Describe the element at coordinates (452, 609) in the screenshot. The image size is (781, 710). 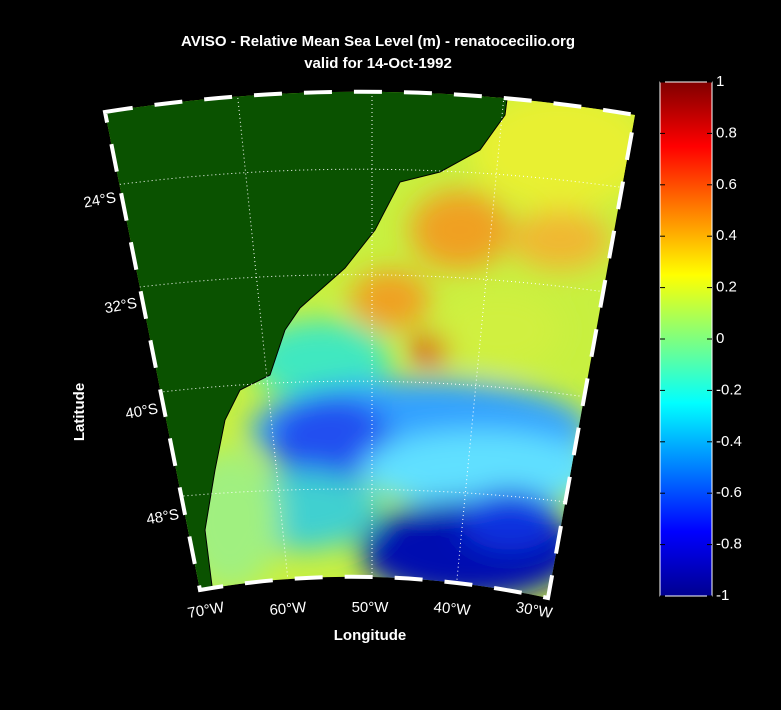
I see `lon-tick-label: 40°W` at that location.